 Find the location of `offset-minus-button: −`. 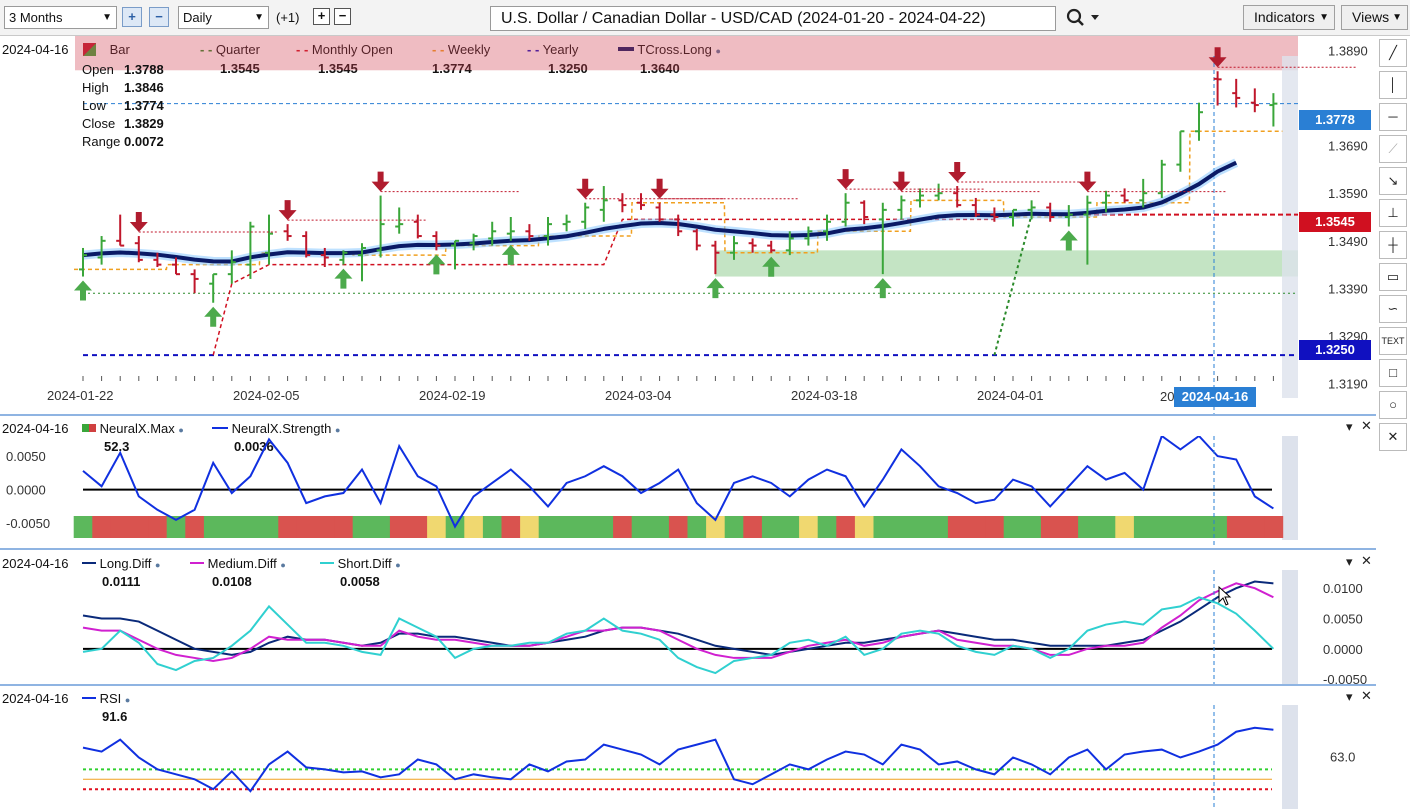

offset-minus-button: − is located at coordinates (342, 16).